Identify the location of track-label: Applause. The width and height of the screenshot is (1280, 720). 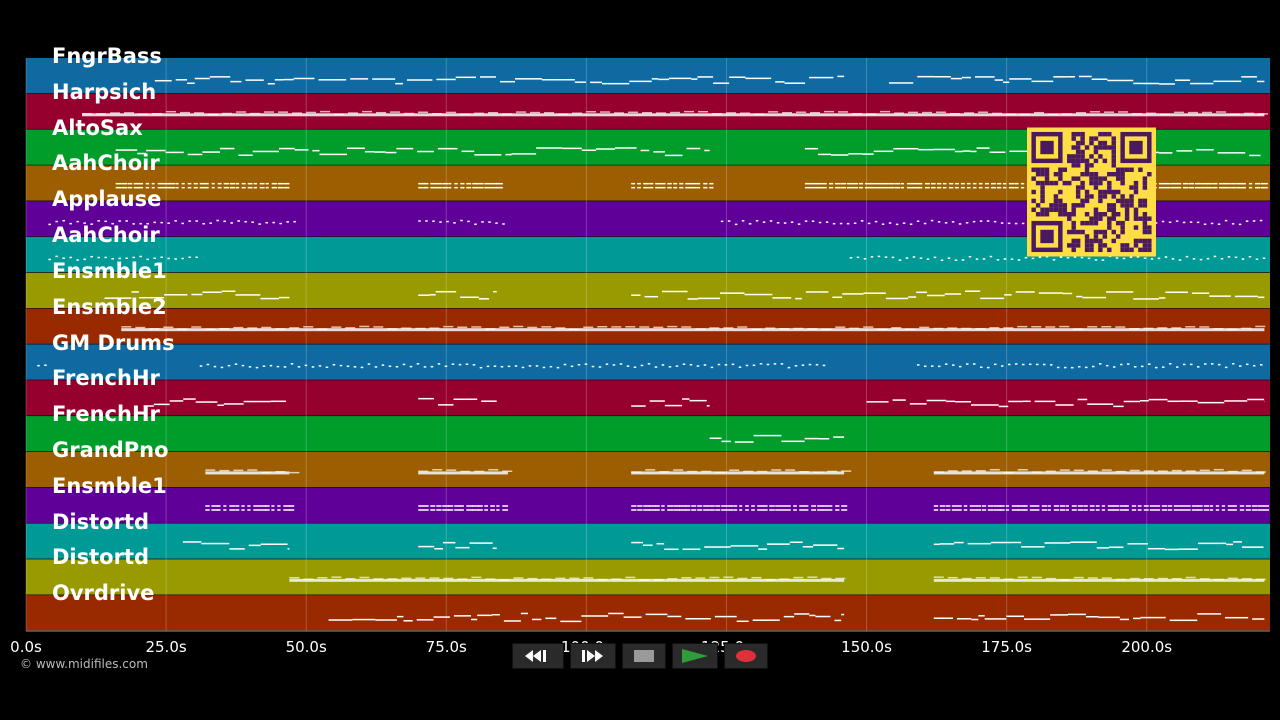
(107, 199).